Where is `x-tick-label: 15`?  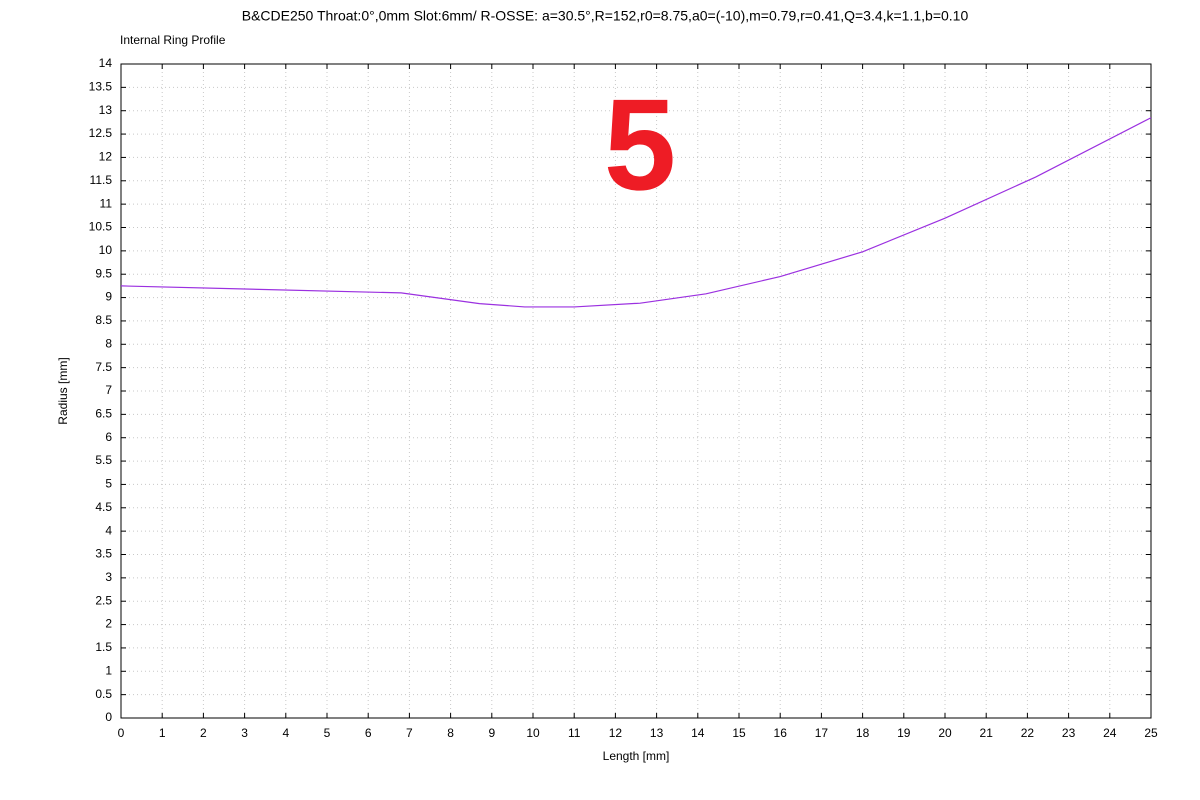
x-tick-label: 15 is located at coordinates (739, 733).